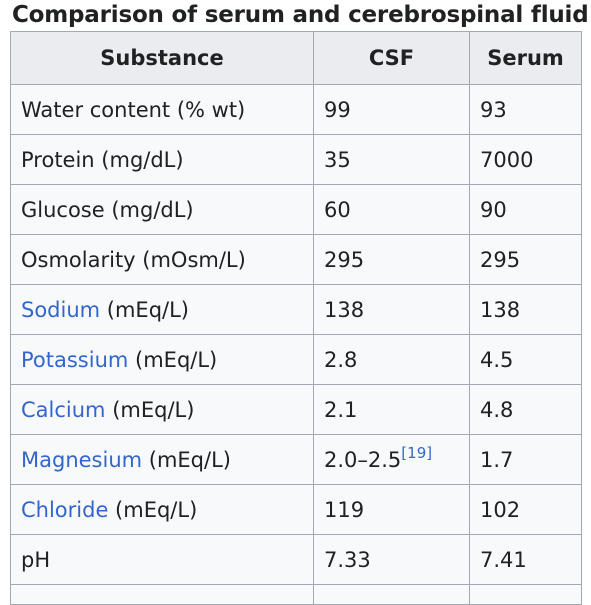 Image resolution: width=591 pixels, height=605 pixels. I want to click on header-substance: Substance, so click(162, 58).